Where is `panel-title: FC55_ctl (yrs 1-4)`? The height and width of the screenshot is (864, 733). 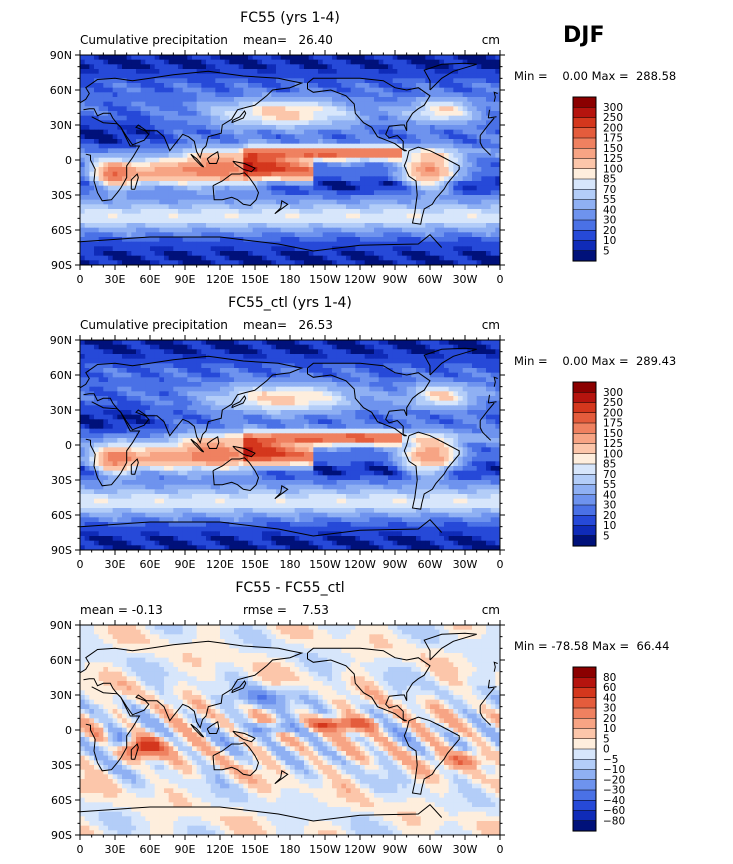 panel-title: FC55_ctl (yrs 1-4) is located at coordinates (290, 303).